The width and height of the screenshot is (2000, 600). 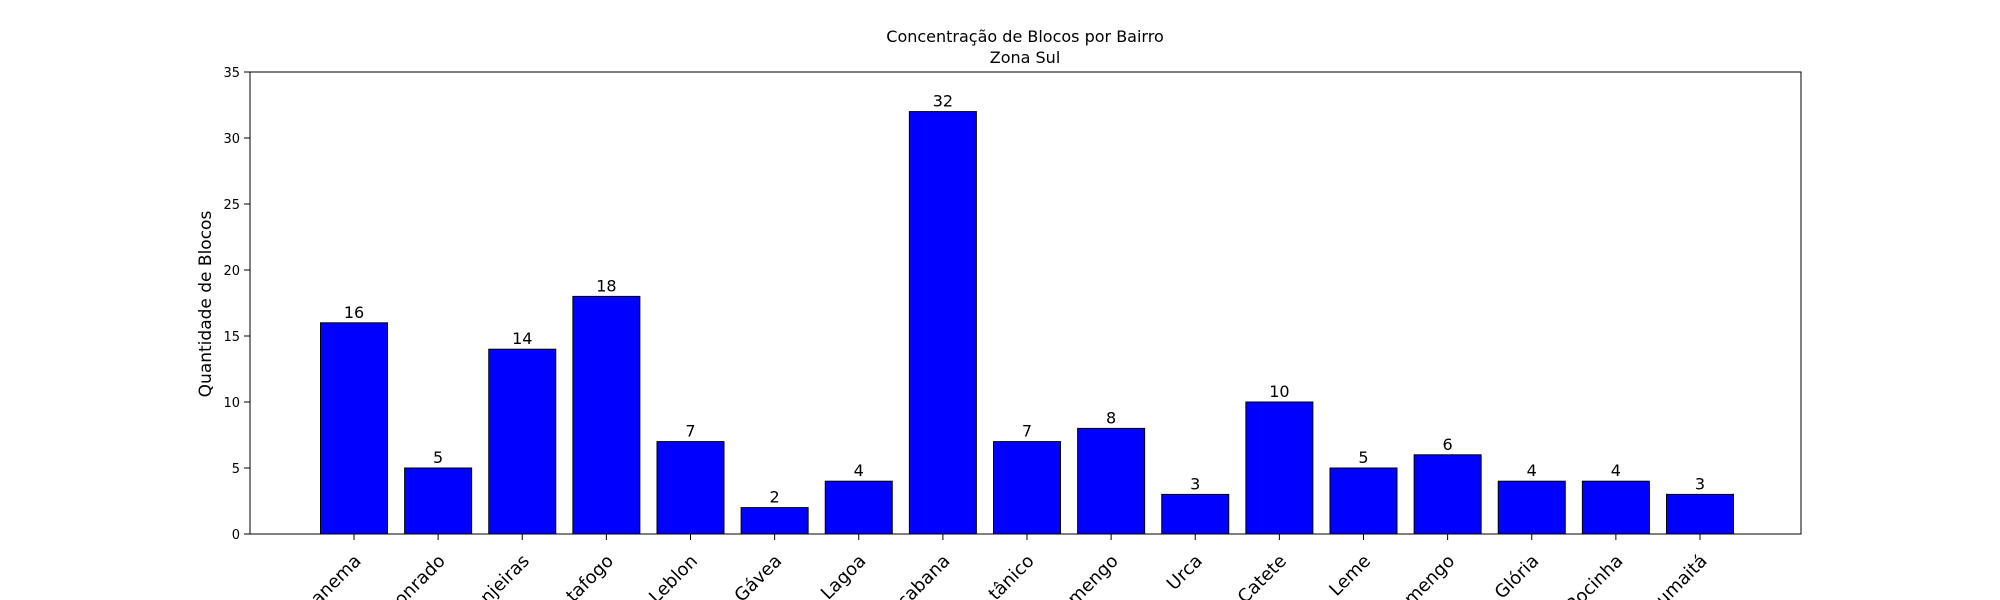 I want to click on bar-value-label: 16, so click(x=354, y=312).